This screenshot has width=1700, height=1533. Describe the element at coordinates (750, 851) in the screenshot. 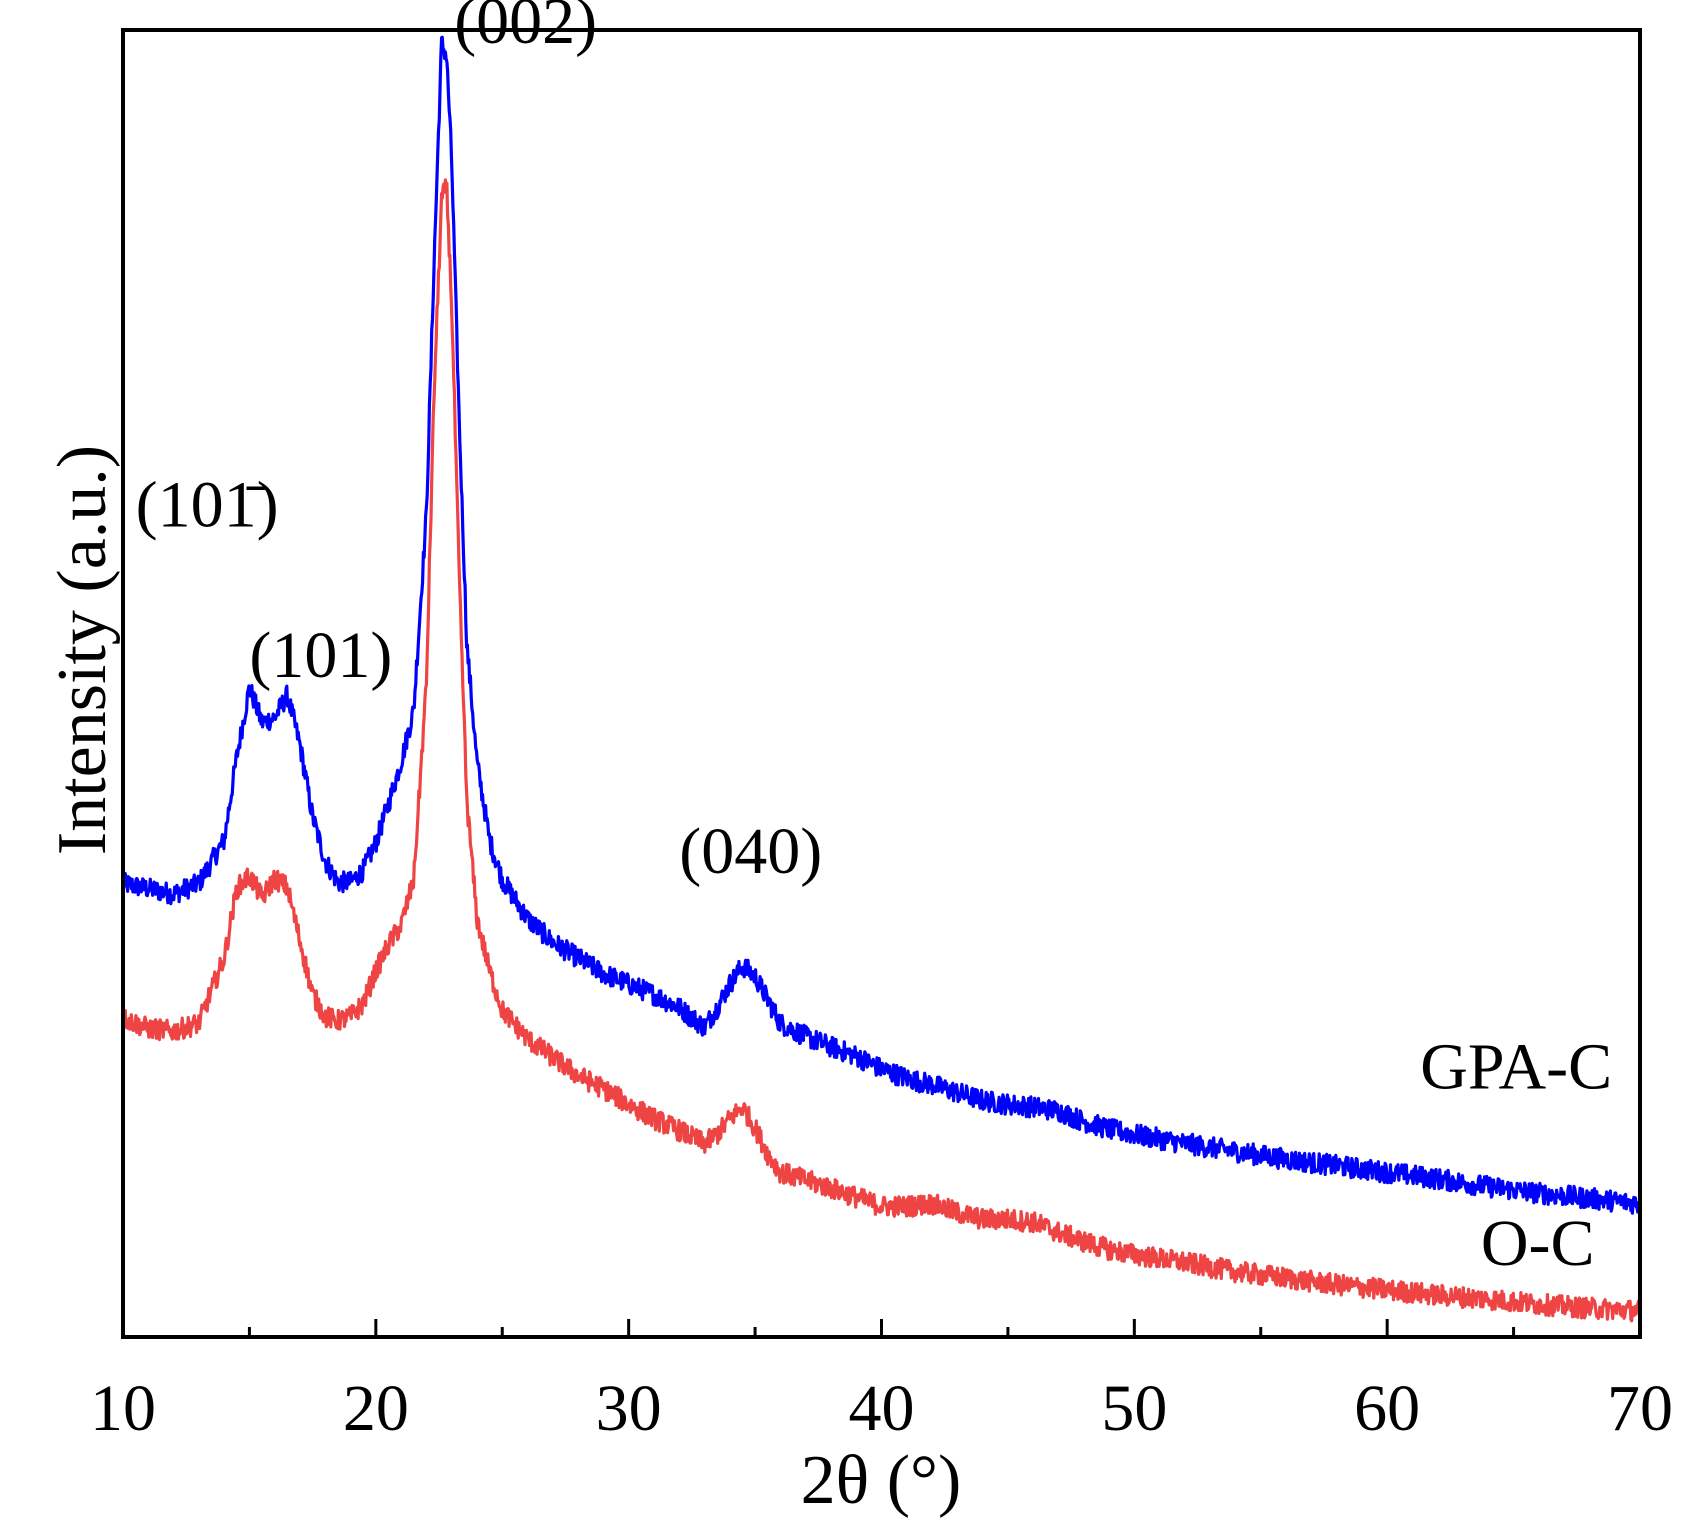

I see `peak-label: (040)` at that location.